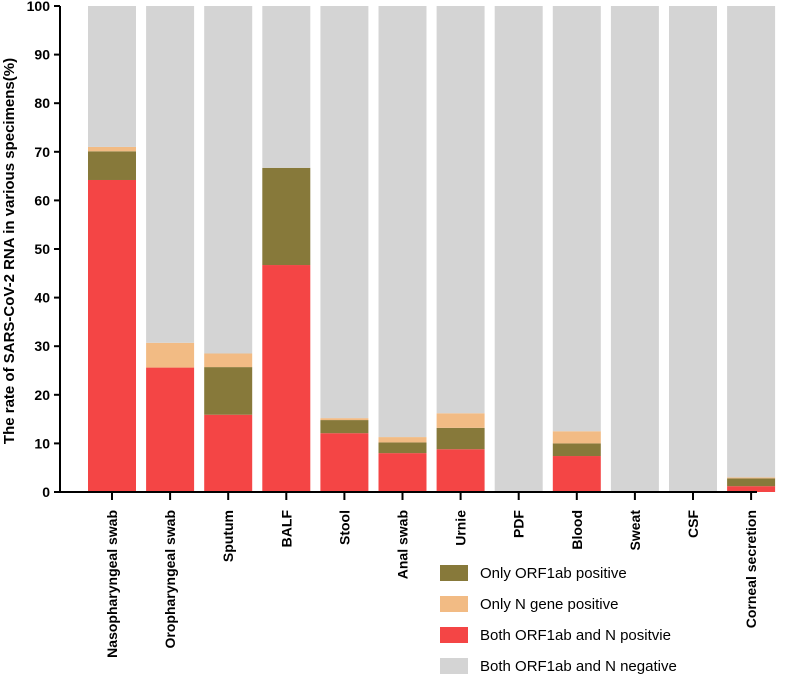 Image resolution: width=797 pixels, height=682 pixels. Describe the element at coordinates (575, 635) in the screenshot. I see `legend-label: Both ORF1ab and N positvie` at that location.